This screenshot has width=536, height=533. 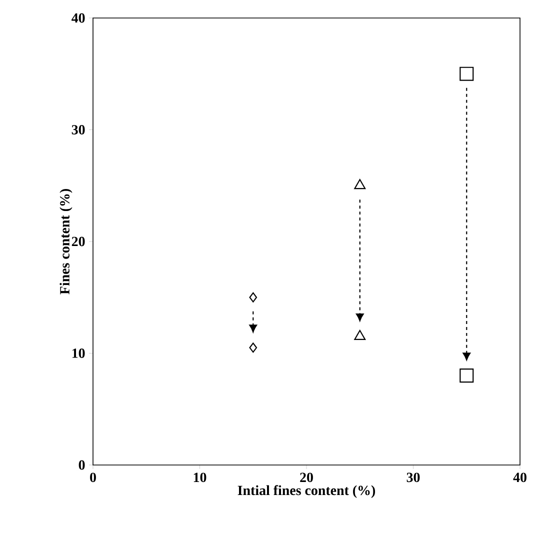 I want to click on y-tick-label: 10, so click(x=78, y=353).